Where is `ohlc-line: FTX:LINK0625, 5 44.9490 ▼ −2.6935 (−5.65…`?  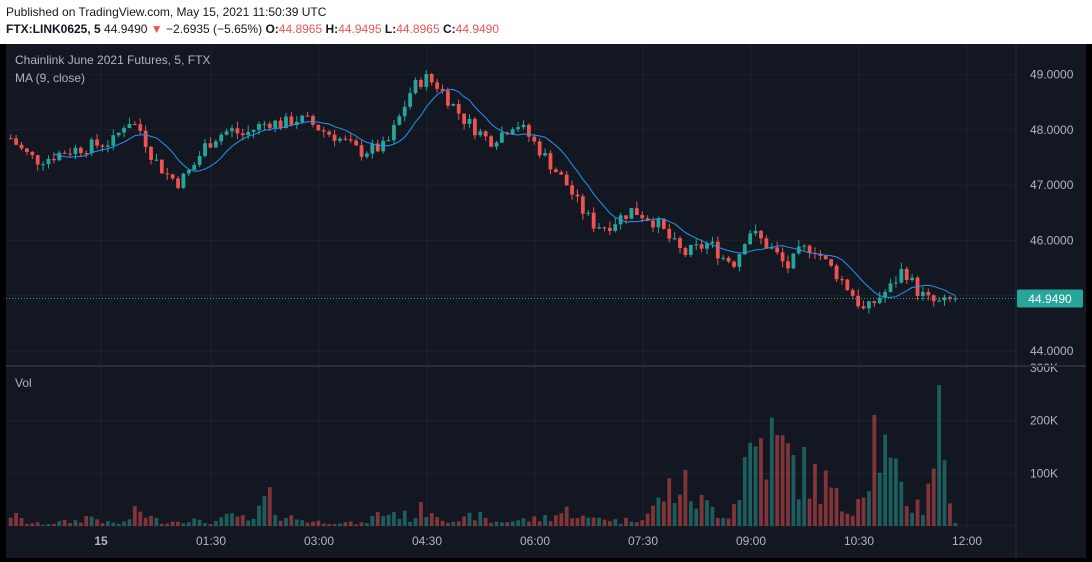
ohlc-line: FTX:LINK0625, 5 44.9490 ▼ −2.6935 (−5.65… is located at coordinates (252, 29).